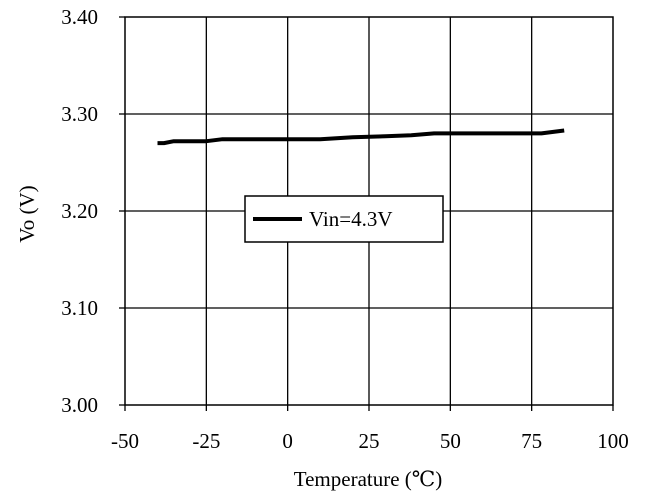  Describe the element at coordinates (79, 17) in the screenshot. I see `y-tick-label: 3.40` at that location.